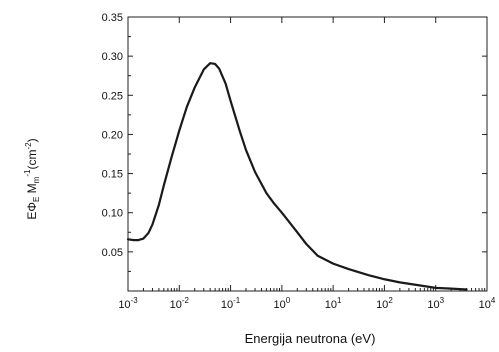  What do you see at coordinates (32, 211) in the screenshot?
I see `y-axis-title-base: EΦ` at bounding box center [32, 211].